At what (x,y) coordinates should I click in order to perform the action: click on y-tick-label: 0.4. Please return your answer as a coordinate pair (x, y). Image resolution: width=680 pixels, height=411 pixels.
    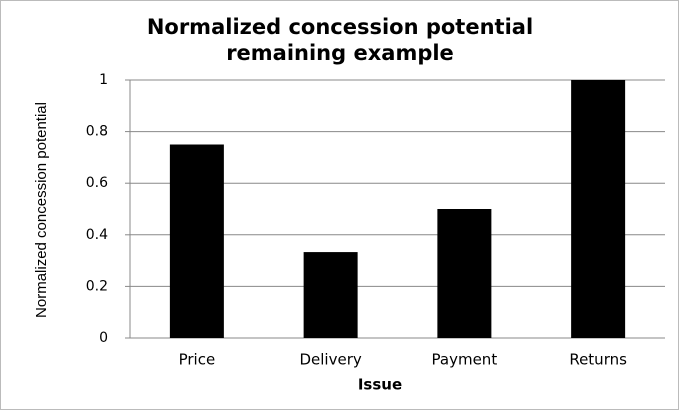
    Looking at the image, I should click on (97, 235).